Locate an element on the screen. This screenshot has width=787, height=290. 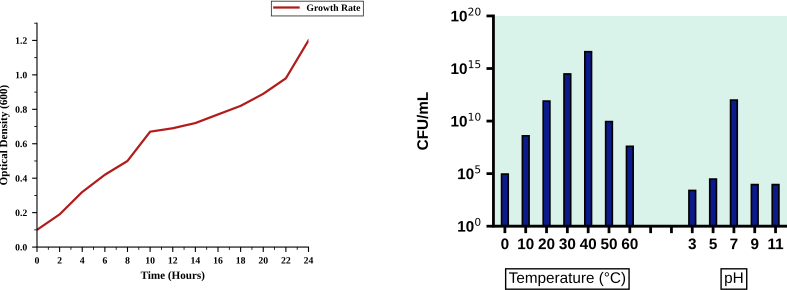
y-tick-label: 0.2 is located at coordinates (21, 213).